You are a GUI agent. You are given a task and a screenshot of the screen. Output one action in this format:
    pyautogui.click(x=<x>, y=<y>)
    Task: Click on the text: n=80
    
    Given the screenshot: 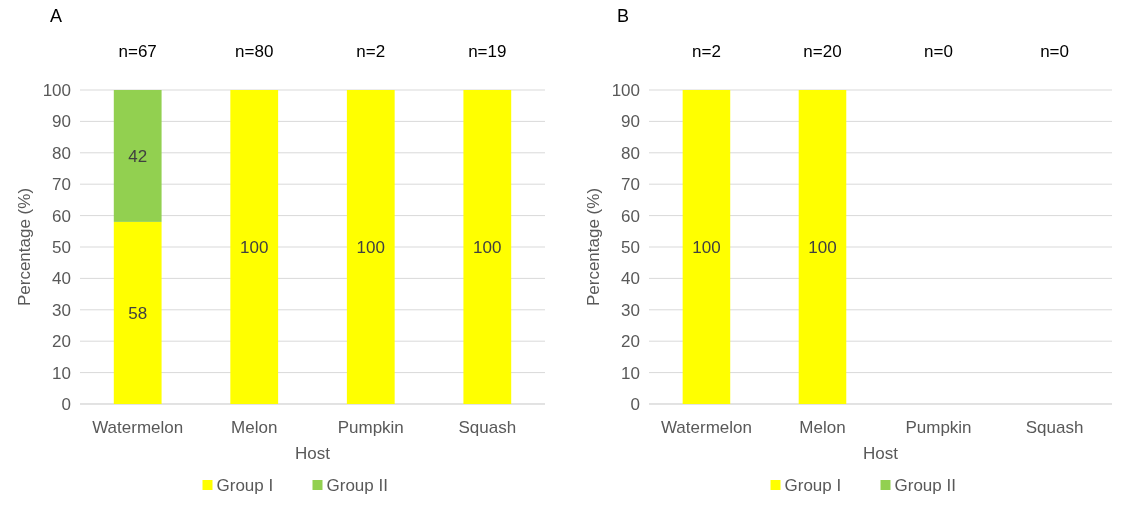 What is the action you would take?
    pyautogui.click(x=254, y=51)
    